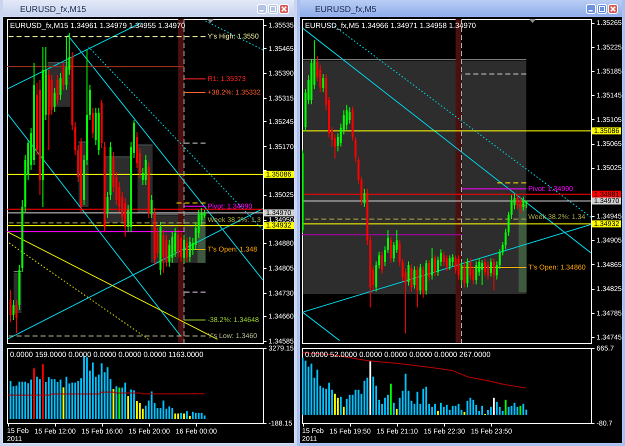  I want to click on chart-title: EURUSD_fx,M5, so click(346, 9).